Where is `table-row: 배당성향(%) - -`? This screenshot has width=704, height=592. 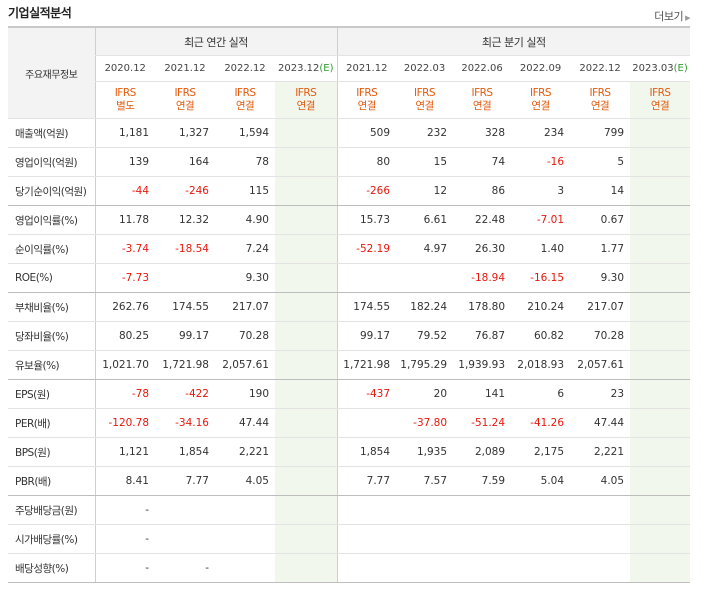
table-row: 배당성향(%) - - is located at coordinates (349, 568).